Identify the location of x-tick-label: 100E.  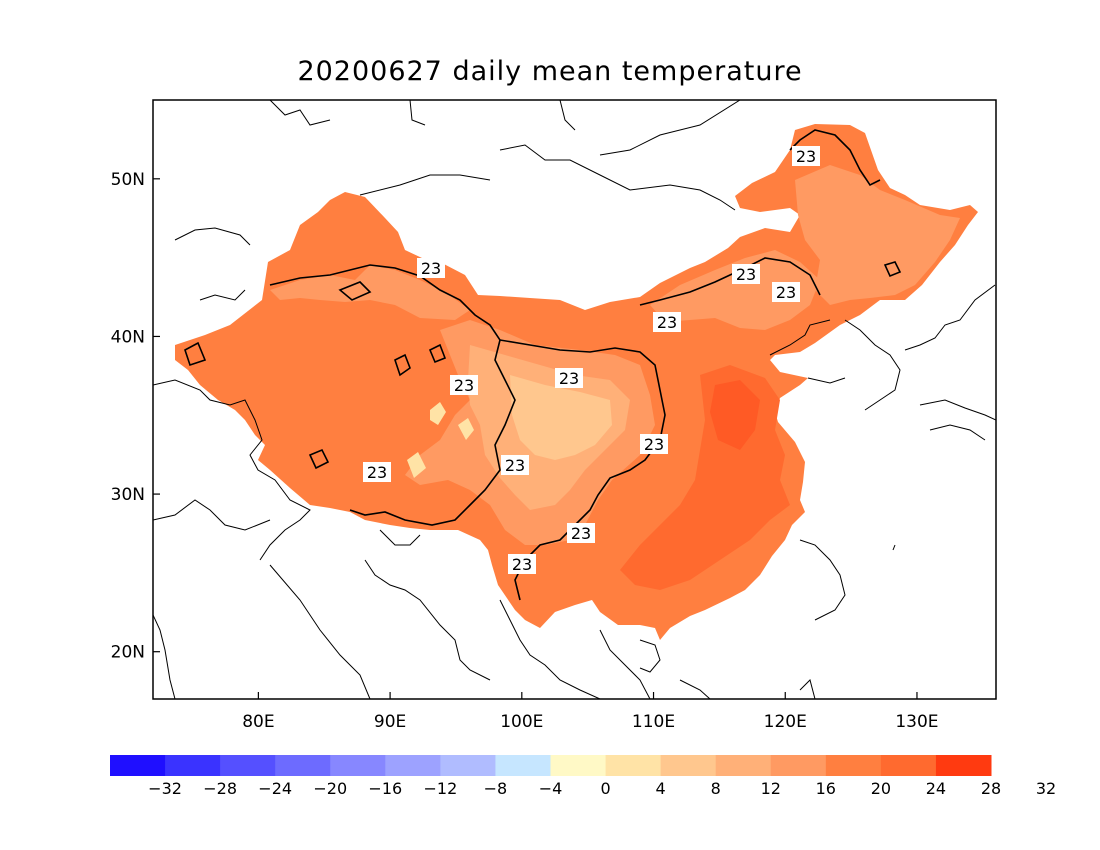
(521, 722).